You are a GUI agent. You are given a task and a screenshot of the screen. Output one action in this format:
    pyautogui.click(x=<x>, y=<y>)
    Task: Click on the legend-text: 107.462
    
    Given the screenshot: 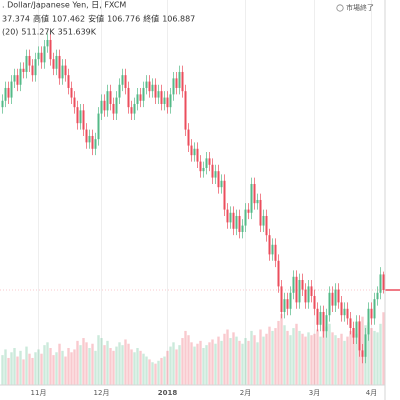 What is the action you would take?
    pyautogui.click(x=68, y=19)
    